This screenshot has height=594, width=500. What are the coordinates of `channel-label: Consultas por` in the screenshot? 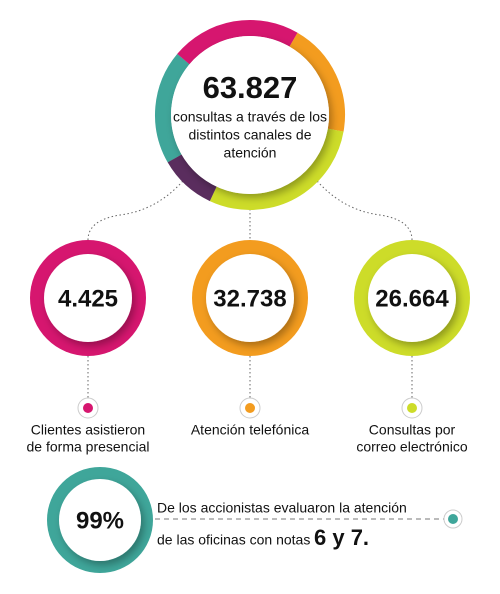 It's located at (412, 430).